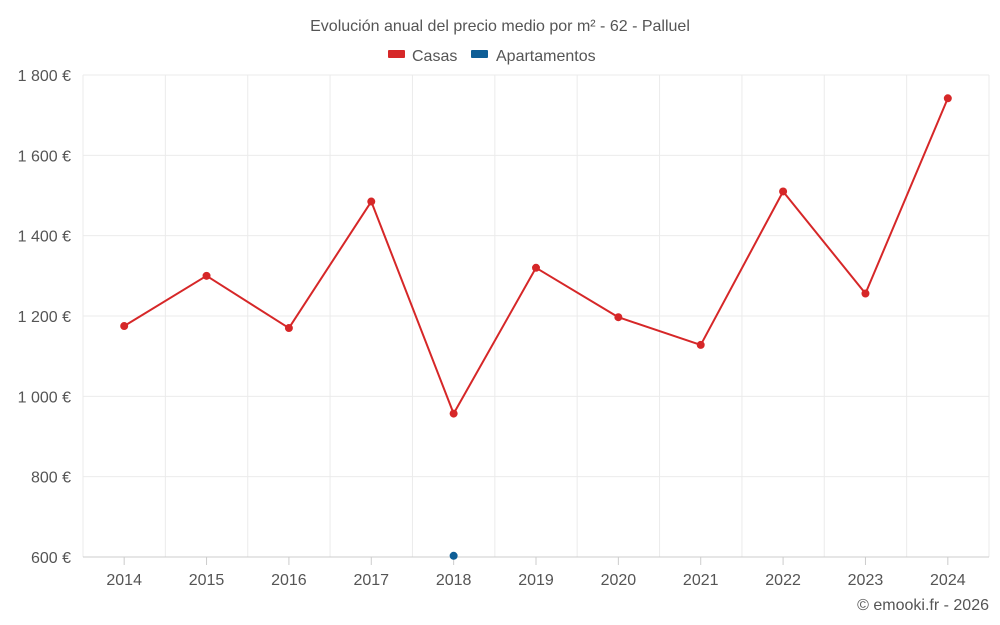 Image resolution: width=1000 pixels, height=625 pixels. I want to click on x-tick-label: 2023, so click(866, 580).